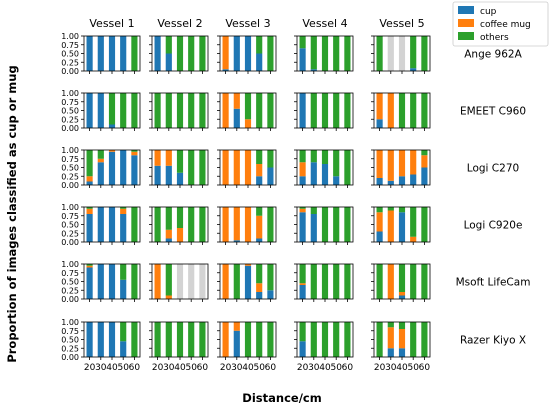  I want to click on row-label: Logi C920e, so click(493, 226).